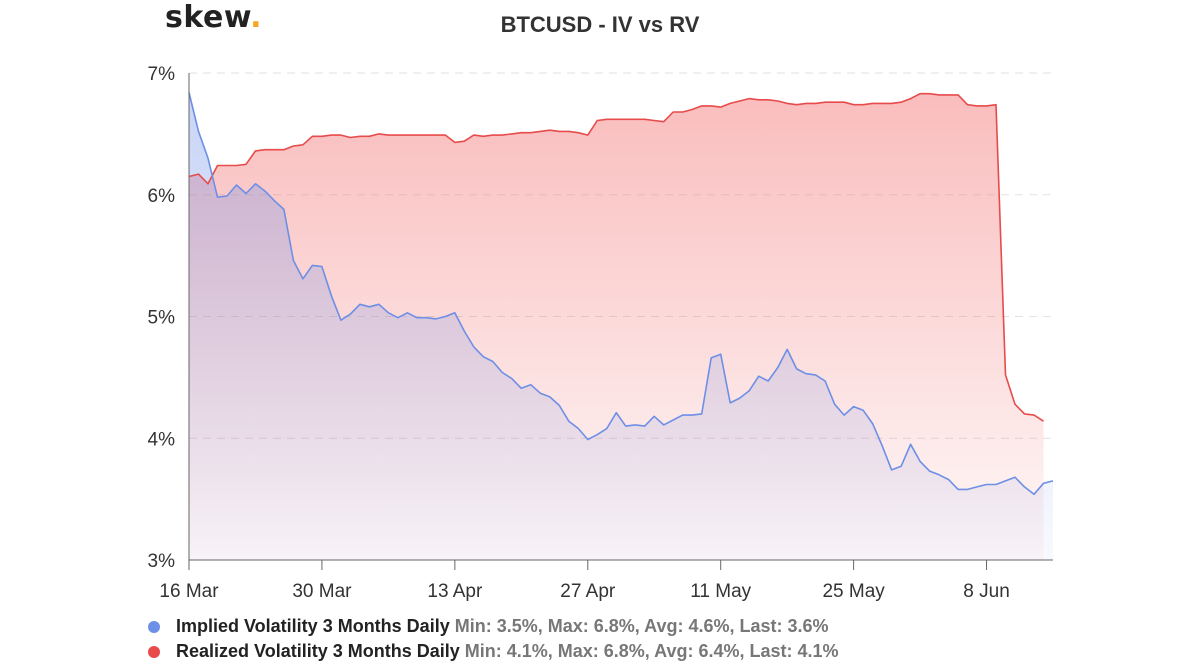 This screenshot has width=1200, height=670. I want to click on legend-marker-implied, so click(154, 627).